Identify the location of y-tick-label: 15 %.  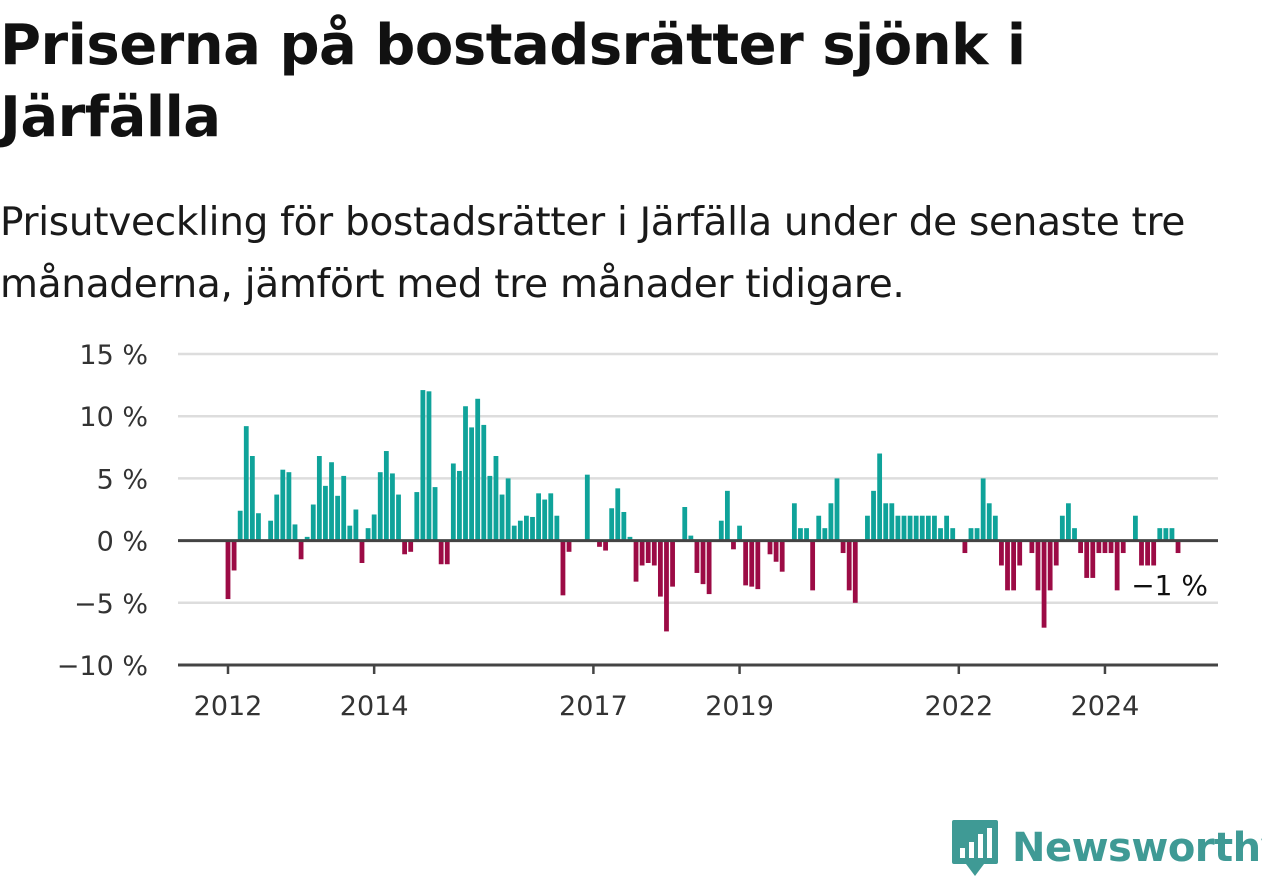
(113, 355).